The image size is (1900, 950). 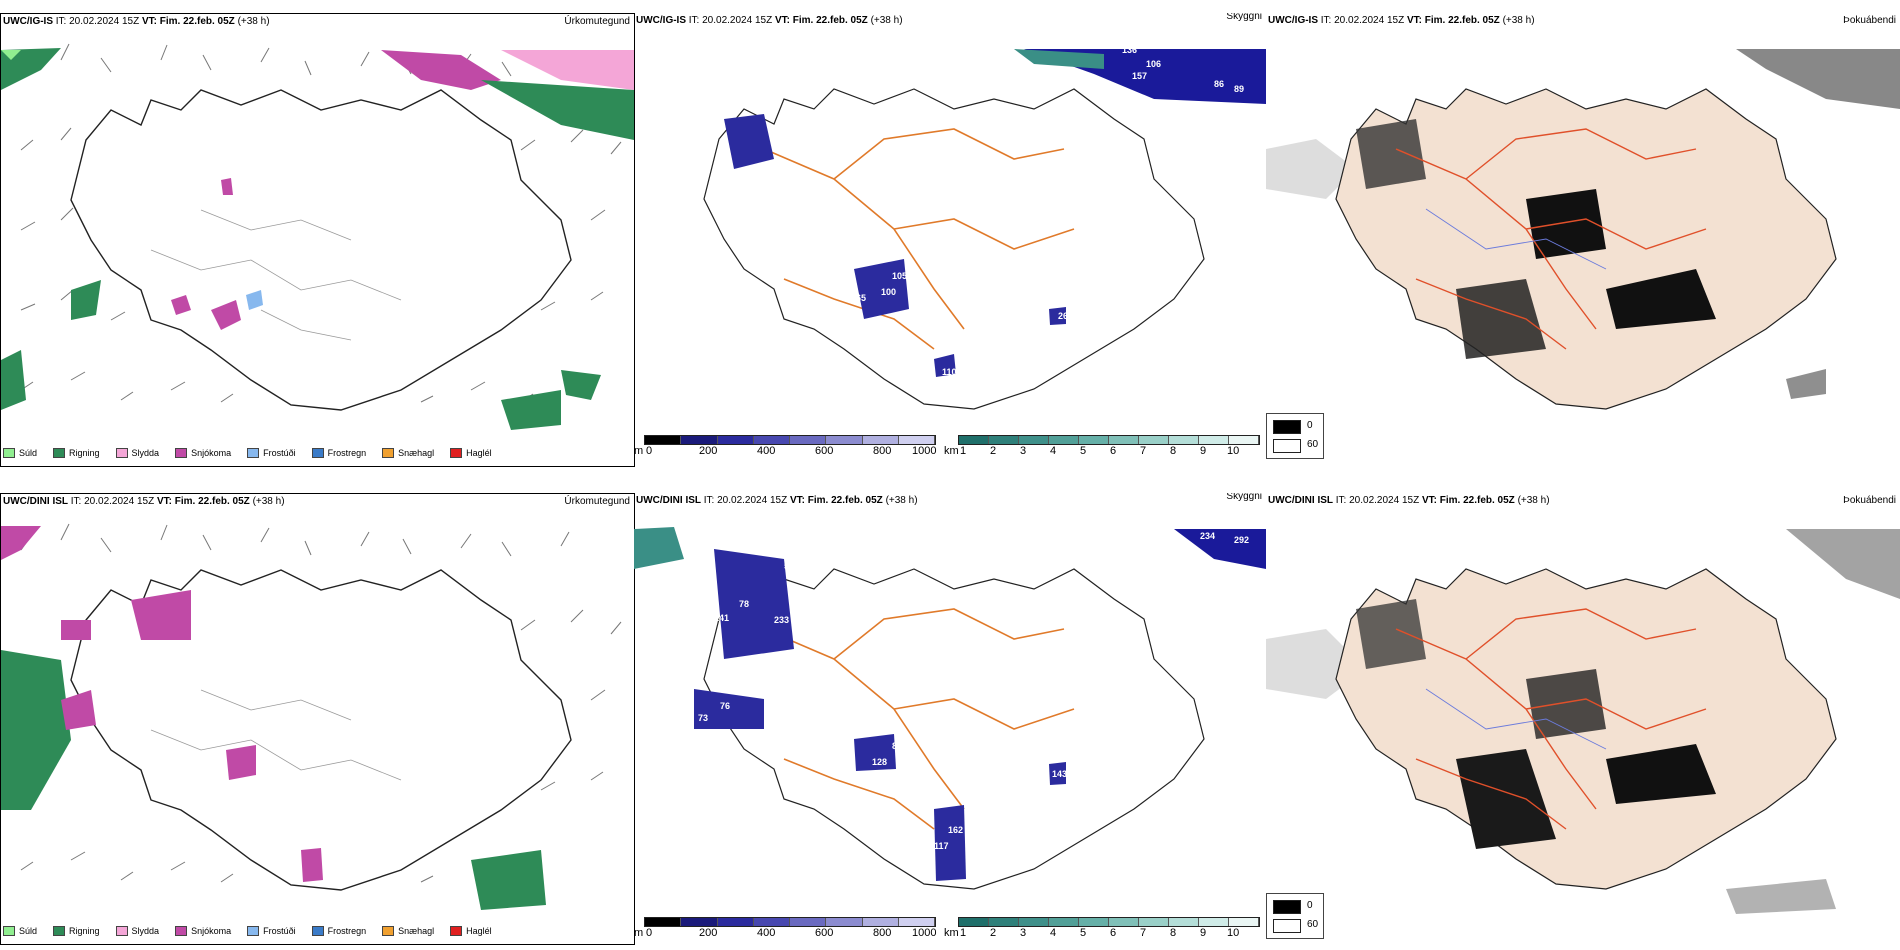 I want to click on svg-text: 32, so click(x=784, y=236).